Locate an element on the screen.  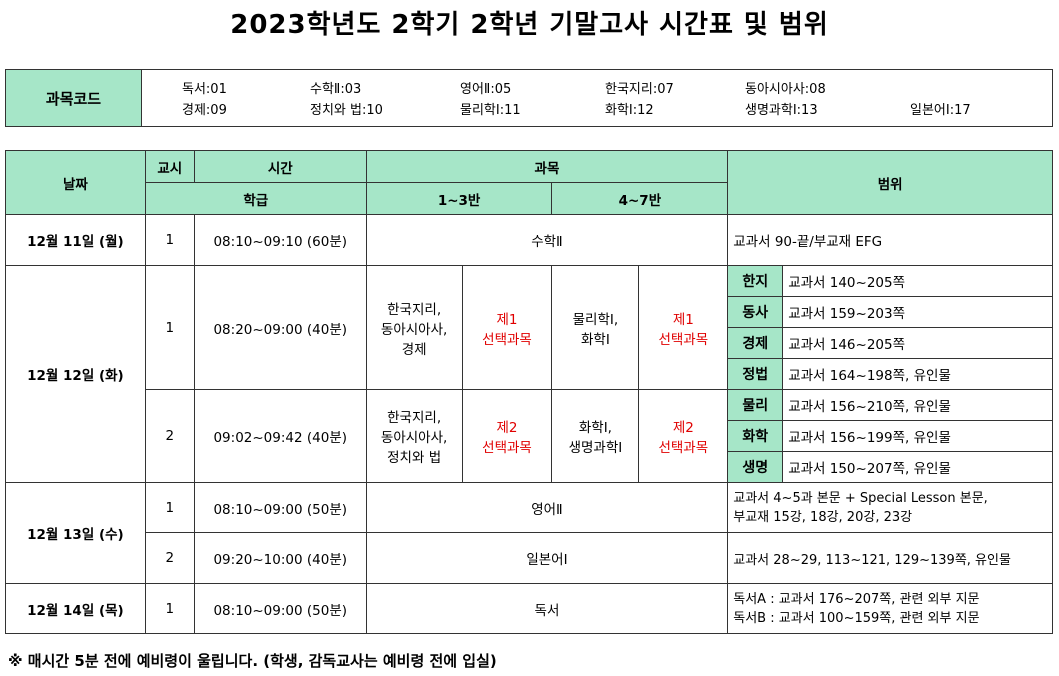
code-item: 수학Ⅱ:03 is located at coordinates (336, 89).